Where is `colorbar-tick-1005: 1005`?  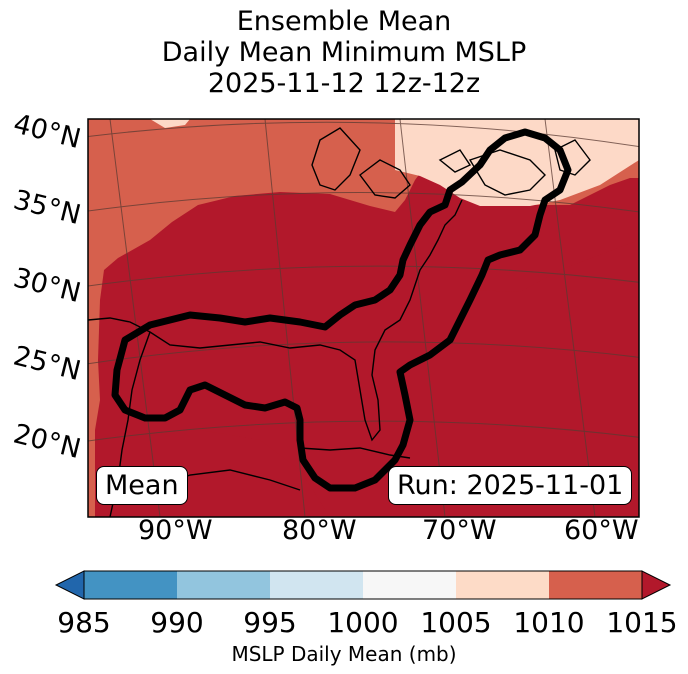 colorbar-tick-1005: 1005 is located at coordinates (456, 622).